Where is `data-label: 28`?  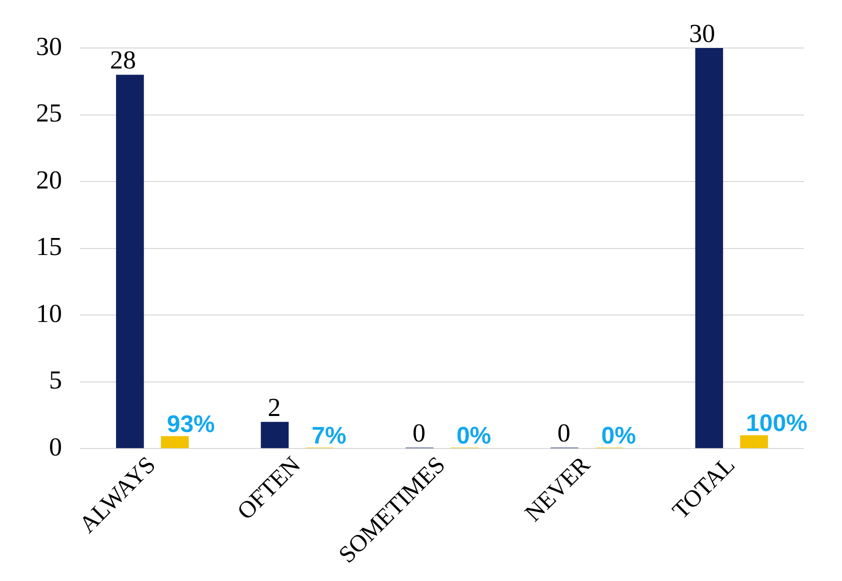
data-label: 28 is located at coordinates (123, 60).